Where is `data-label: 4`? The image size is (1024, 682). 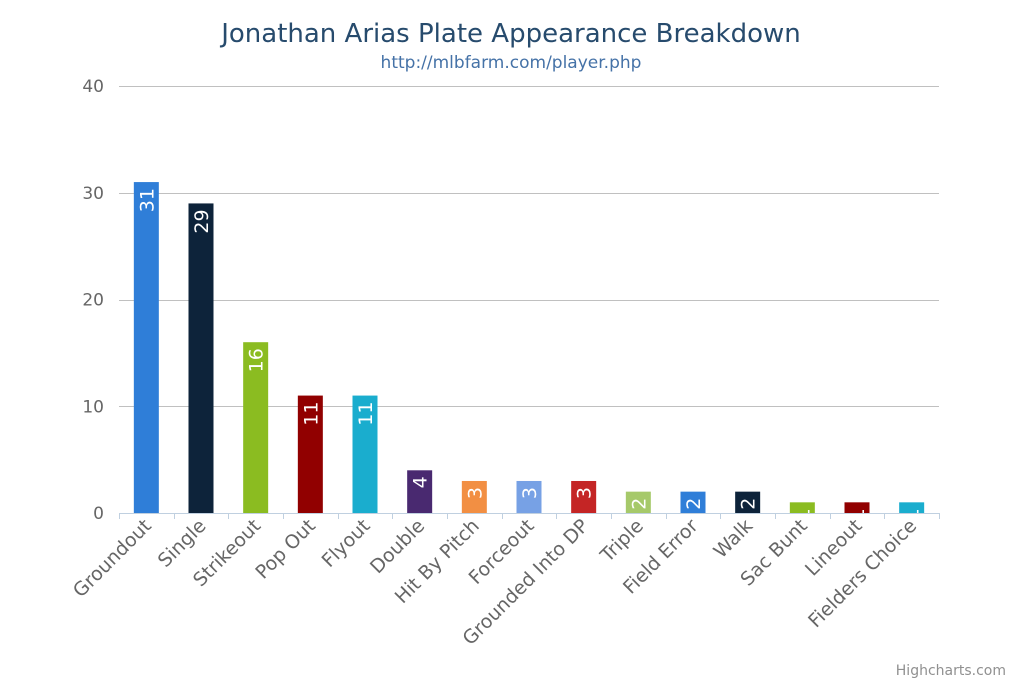
data-label: 4 is located at coordinates (421, 482).